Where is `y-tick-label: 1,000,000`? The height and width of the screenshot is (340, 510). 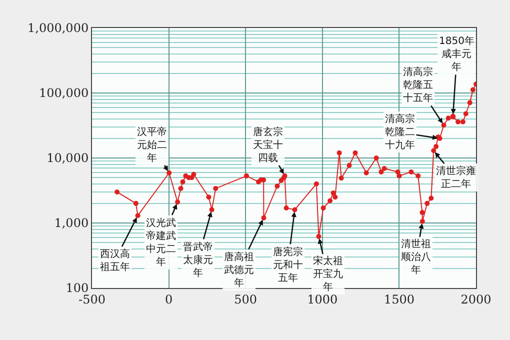 y-tick-label: 1,000,000 is located at coordinates (58, 28).